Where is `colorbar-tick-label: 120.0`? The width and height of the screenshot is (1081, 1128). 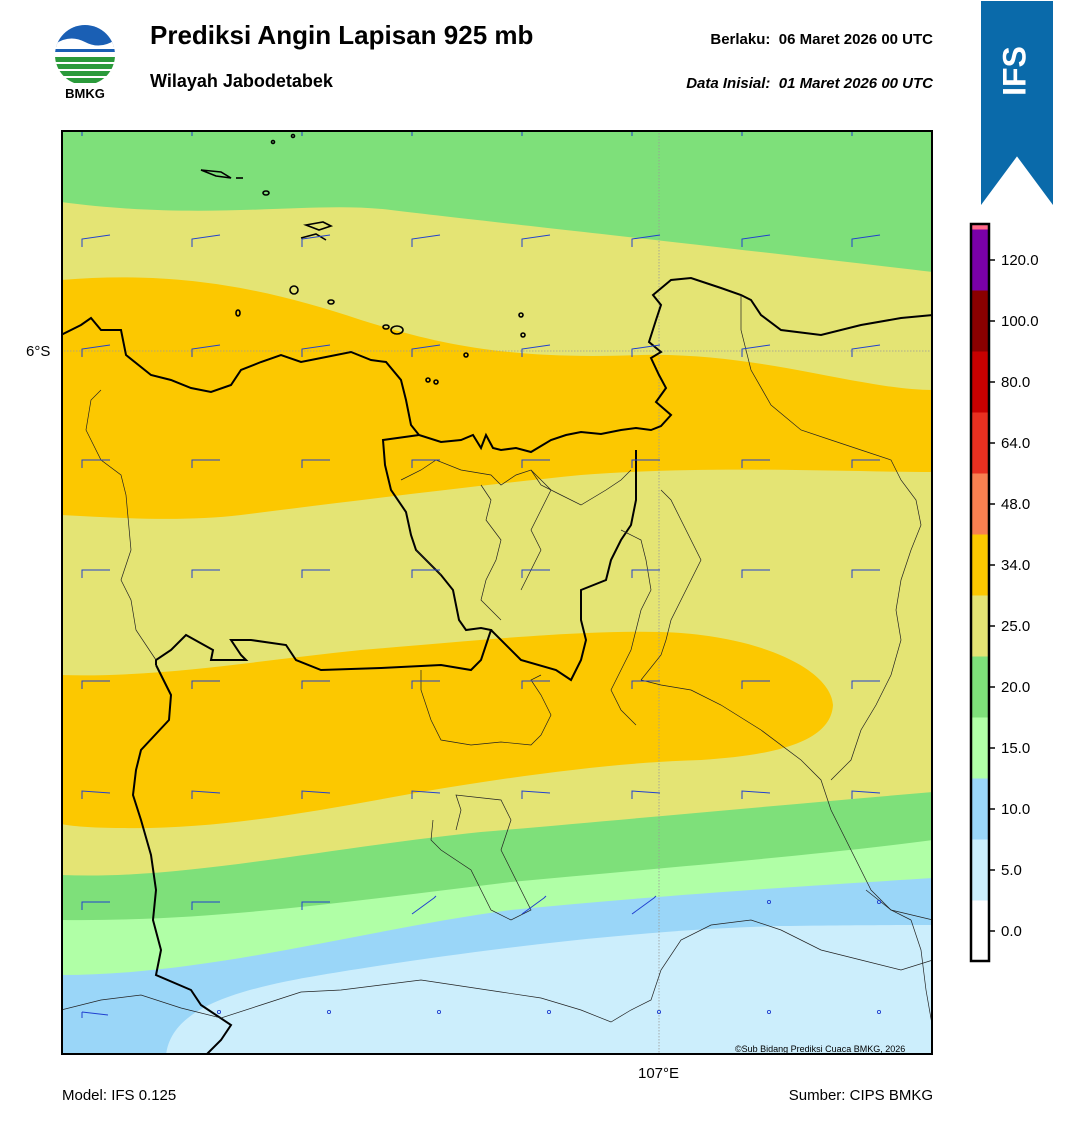 colorbar-tick-label: 120.0 is located at coordinates (1020, 260).